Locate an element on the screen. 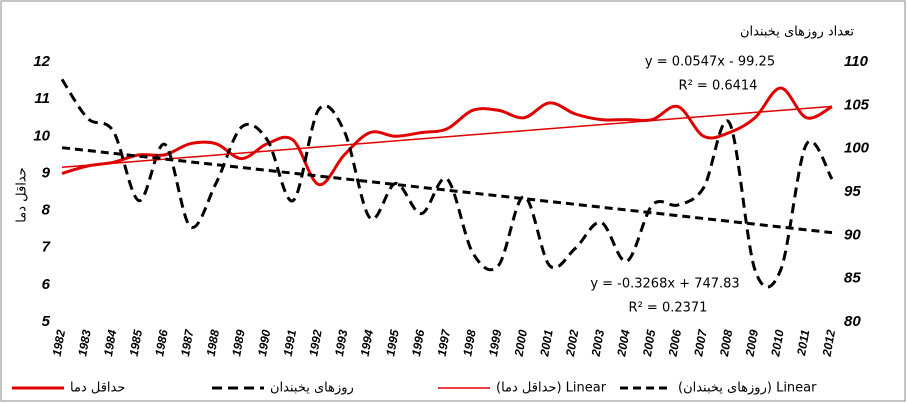 This screenshot has width=907, height=403. x-tick-label: 1987 is located at coordinates (187, 342).